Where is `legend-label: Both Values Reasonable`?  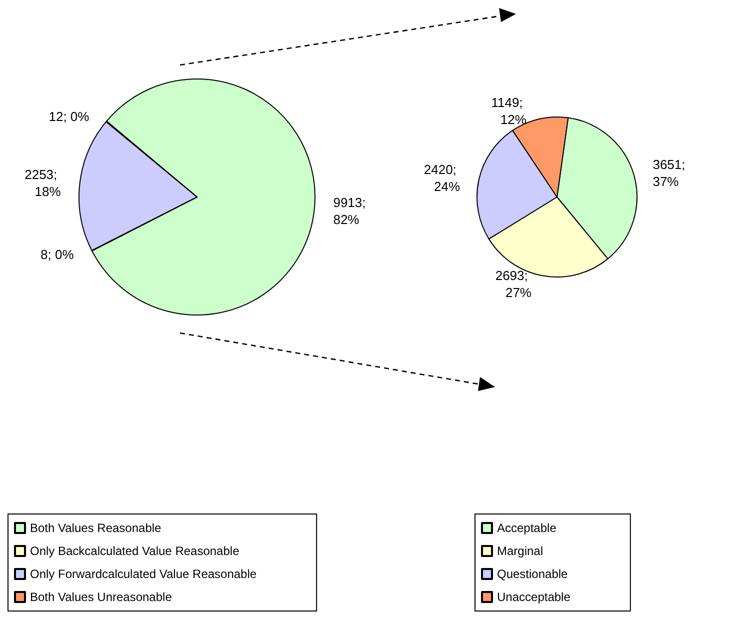
legend-label: Both Values Reasonable is located at coordinates (96, 528).